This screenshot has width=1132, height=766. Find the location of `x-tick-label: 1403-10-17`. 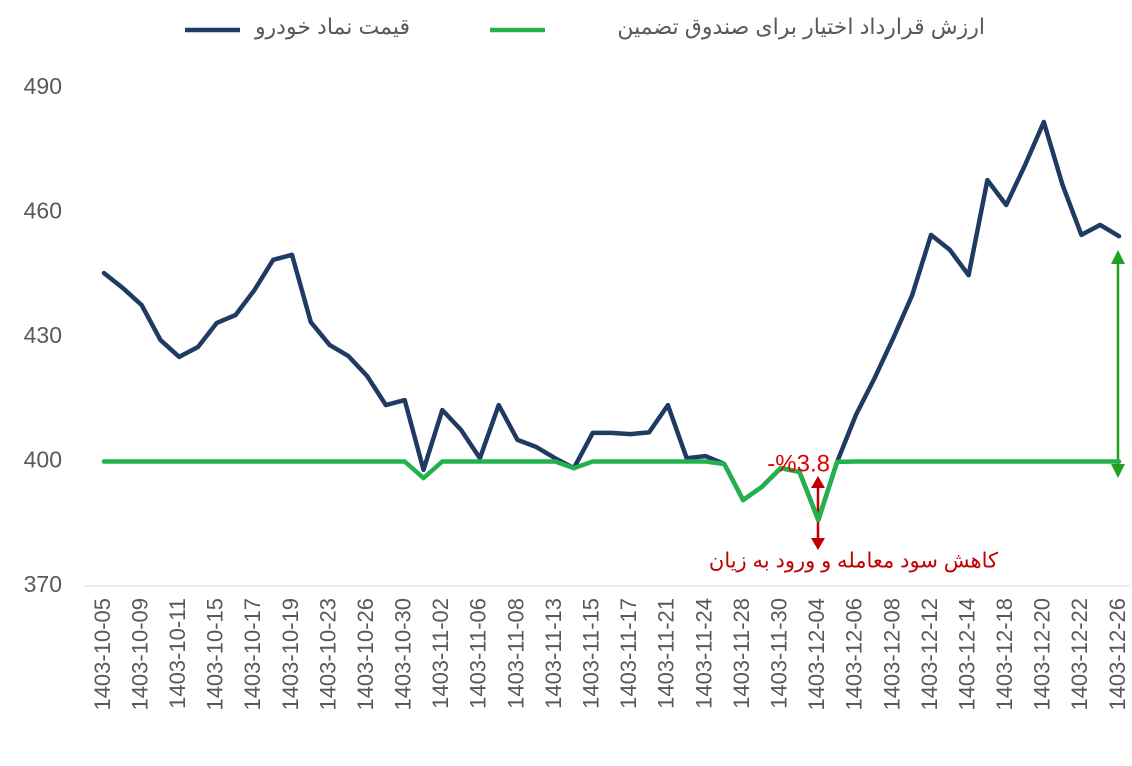

x-tick-label: 1403-10-17 is located at coordinates (252, 654).